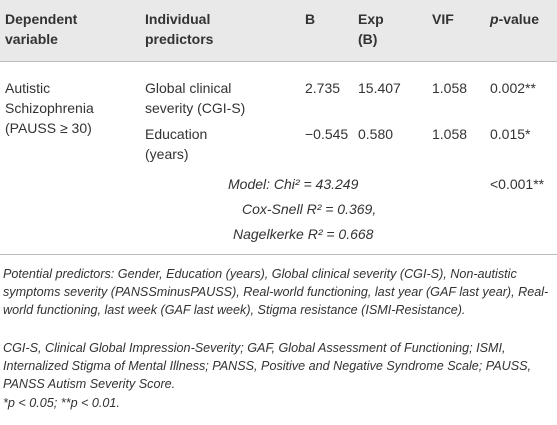 The width and height of the screenshot is (557, 425). I want to click on cell: 15.407, so click(379, 88).